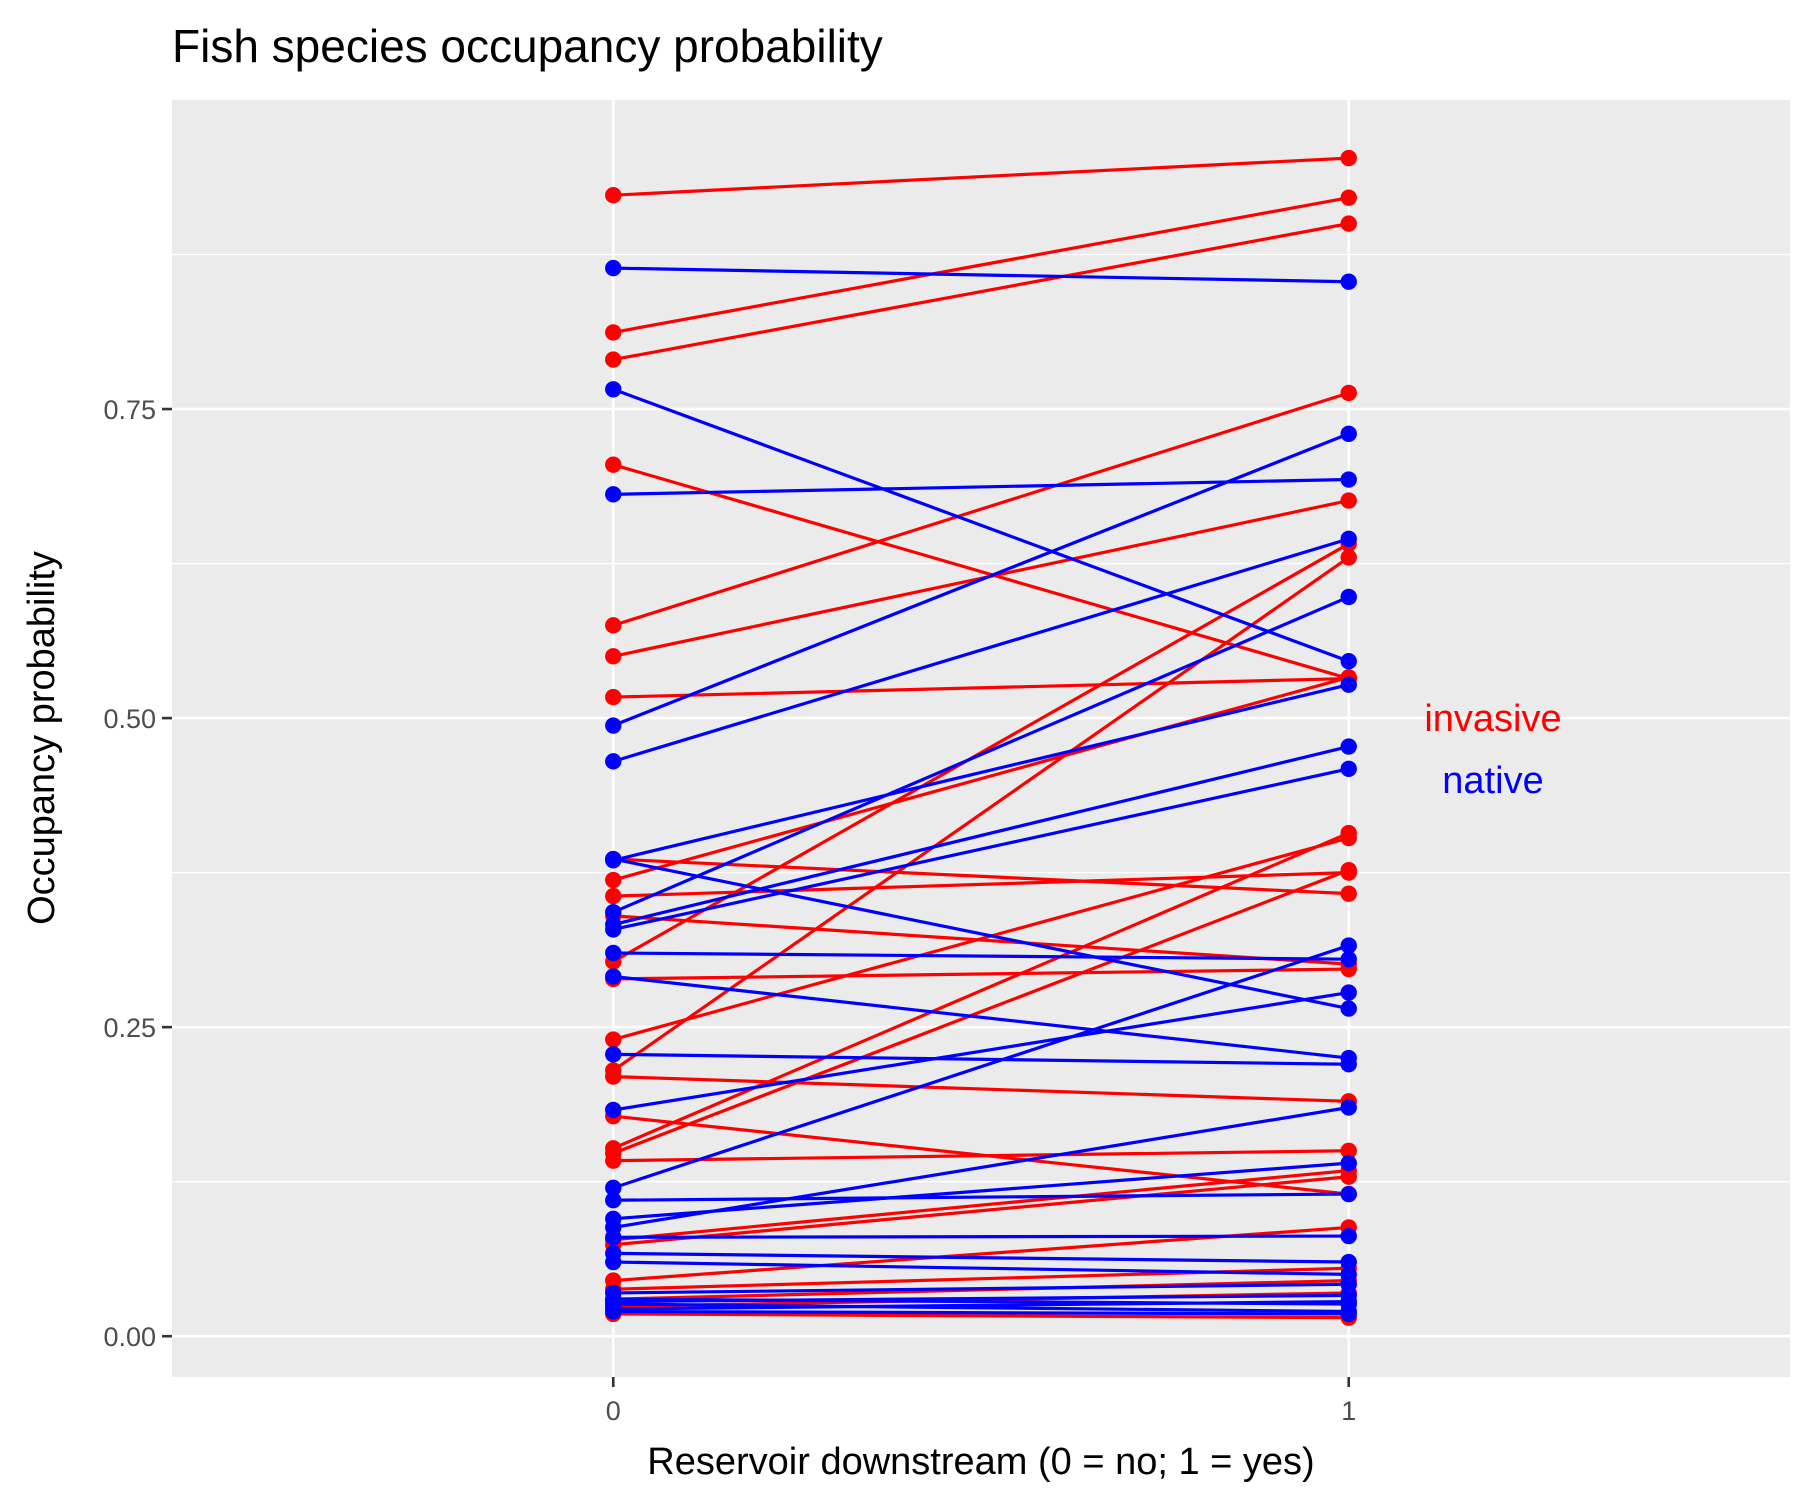 This screenshot has width=1800, height=1500. Describe the element at coordinates (613, 268) in the screenshot. I see `point-native-27-x0` at that location.